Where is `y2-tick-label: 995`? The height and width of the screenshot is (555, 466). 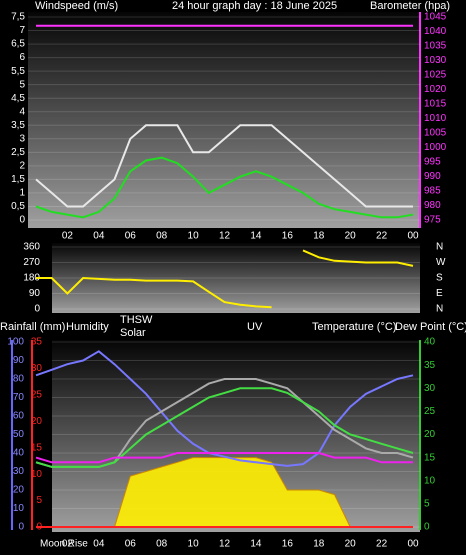 y2-tick-label: 995 is located at coordinates (432, 162).